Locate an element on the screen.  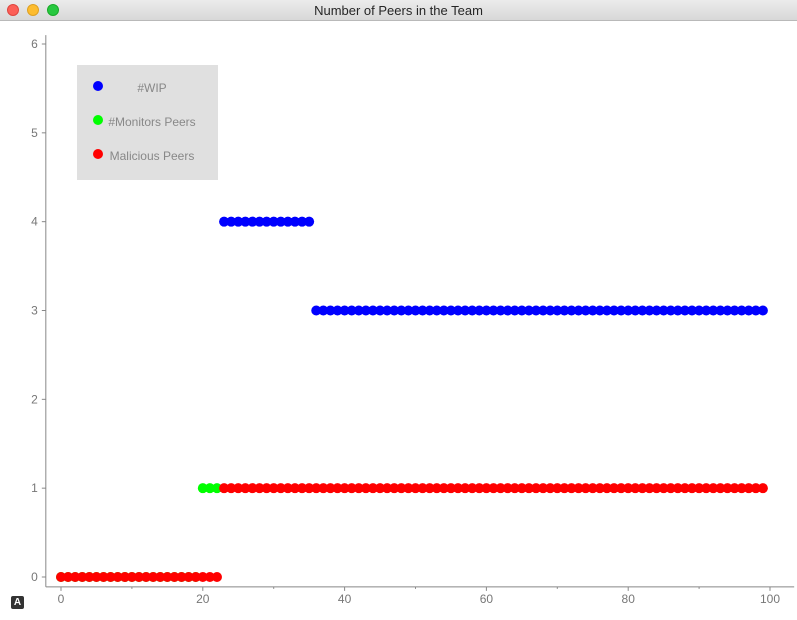
legend-label-wip: #WIP is located at coordinates (151, 88).